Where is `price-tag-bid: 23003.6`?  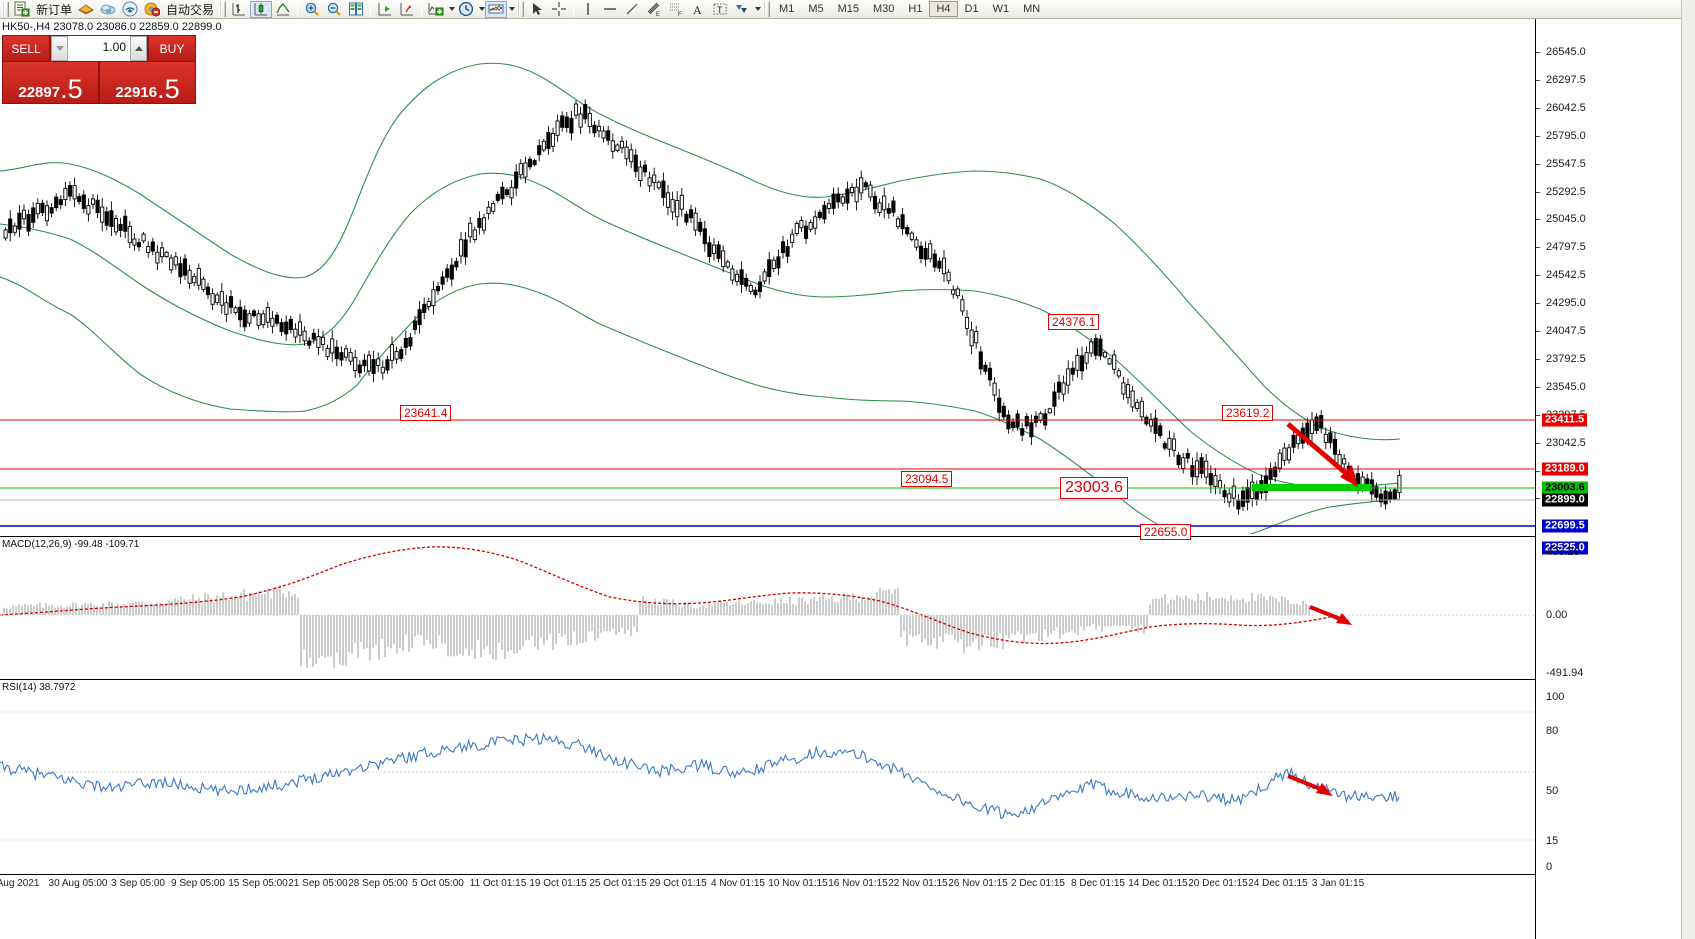 price-tag-bid: 23003.6 is located at coordinates (1565, 488).